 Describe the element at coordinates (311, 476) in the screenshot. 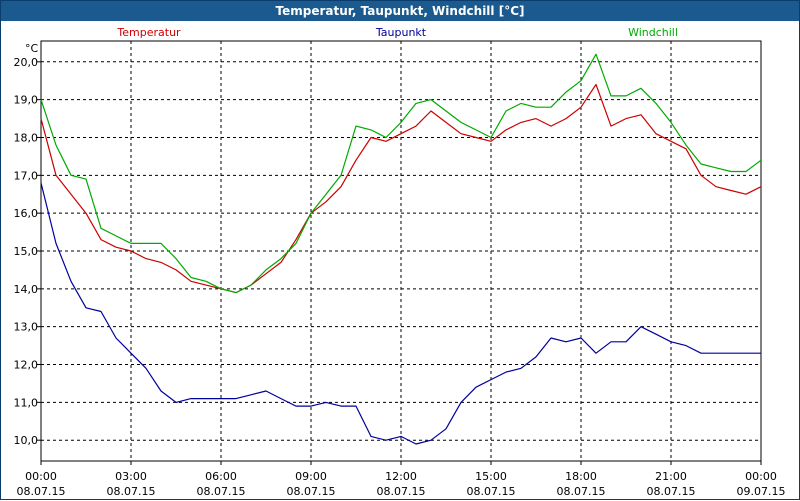

I see `x-tick-time: 09:00` at that location.